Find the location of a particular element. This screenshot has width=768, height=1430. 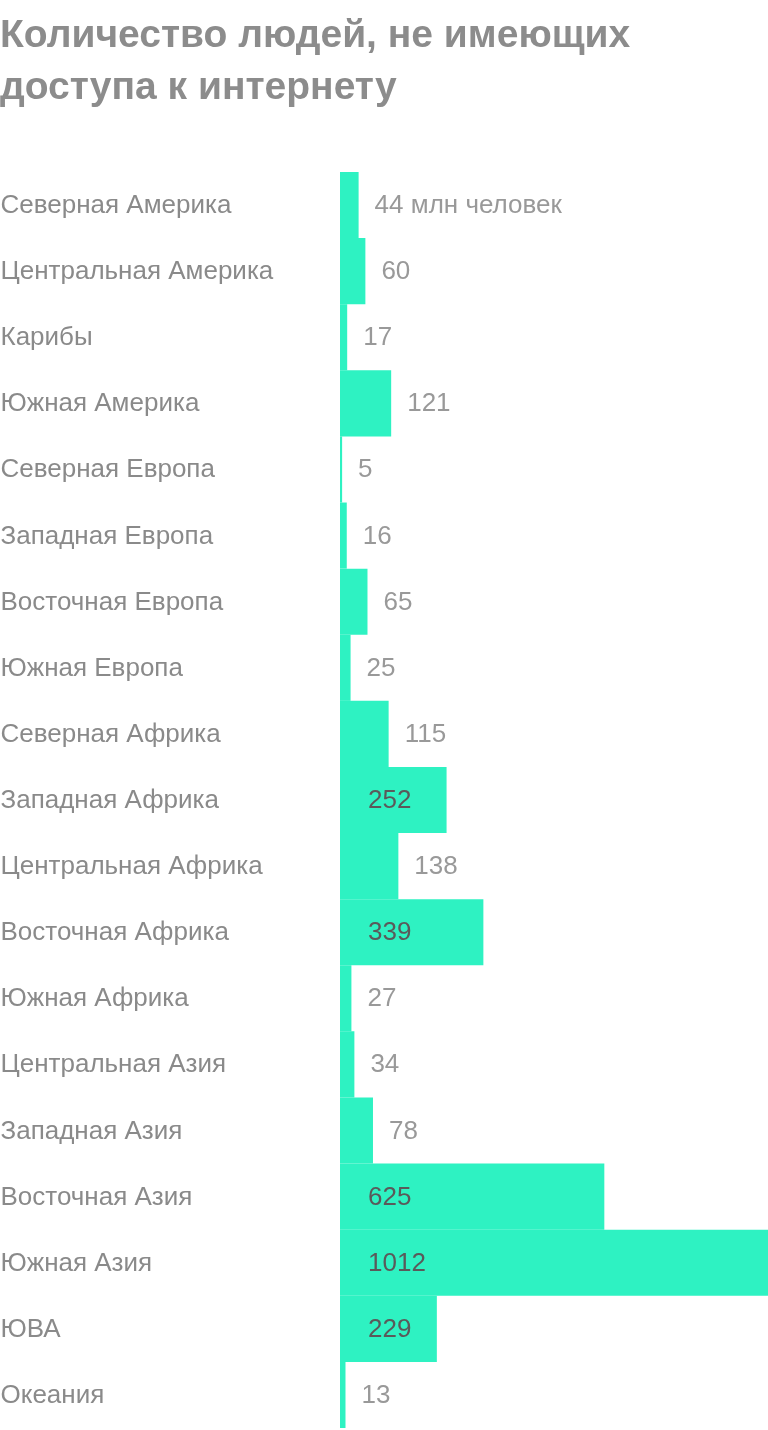

data-label: 138 is located at coordinates (436, 865).